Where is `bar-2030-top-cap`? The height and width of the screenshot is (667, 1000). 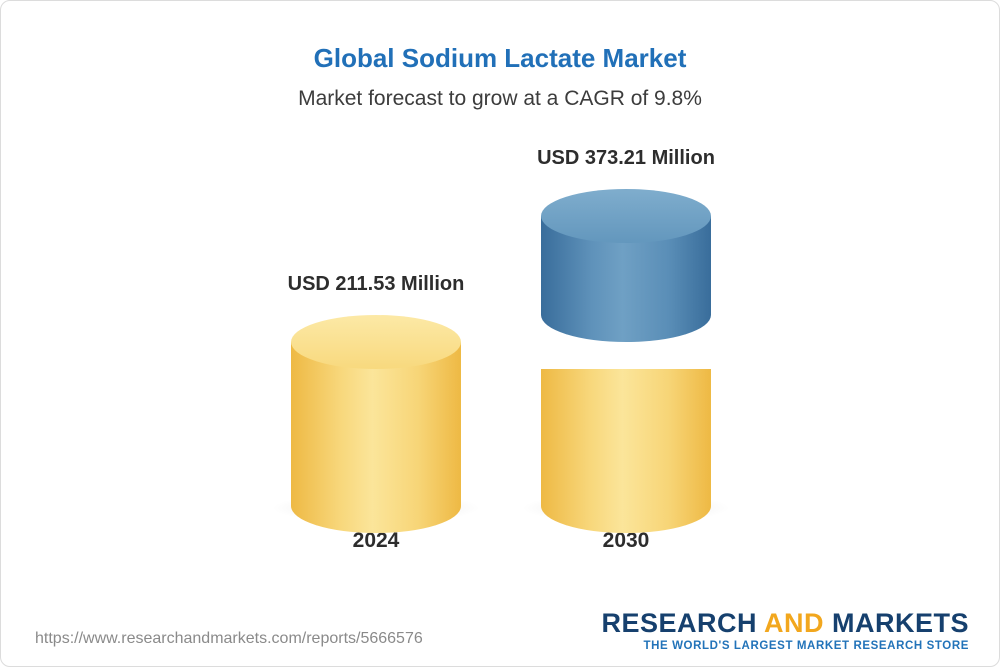 bar-2030-top-cap is located at coordinates (626, 216).